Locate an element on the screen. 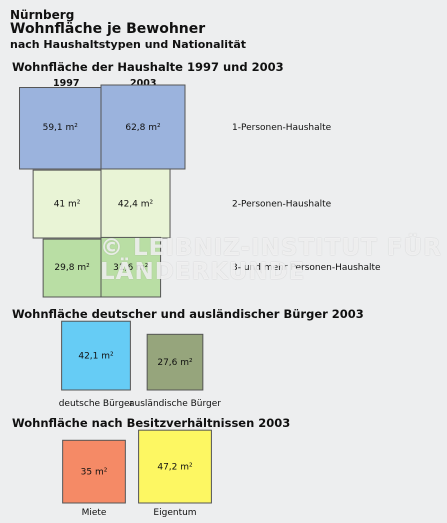  page-subtitle: nach Haushaltstypen und Nationalität is located at coordinates (128, 44).